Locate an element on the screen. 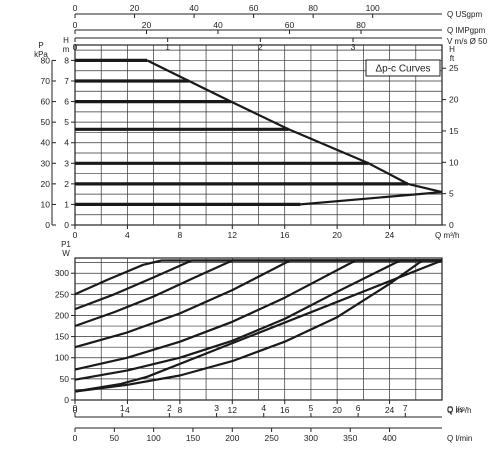 The height and width of the screenshot is (450, 500). head-h-tick-label: 2 is located at coordinates (66, 184).